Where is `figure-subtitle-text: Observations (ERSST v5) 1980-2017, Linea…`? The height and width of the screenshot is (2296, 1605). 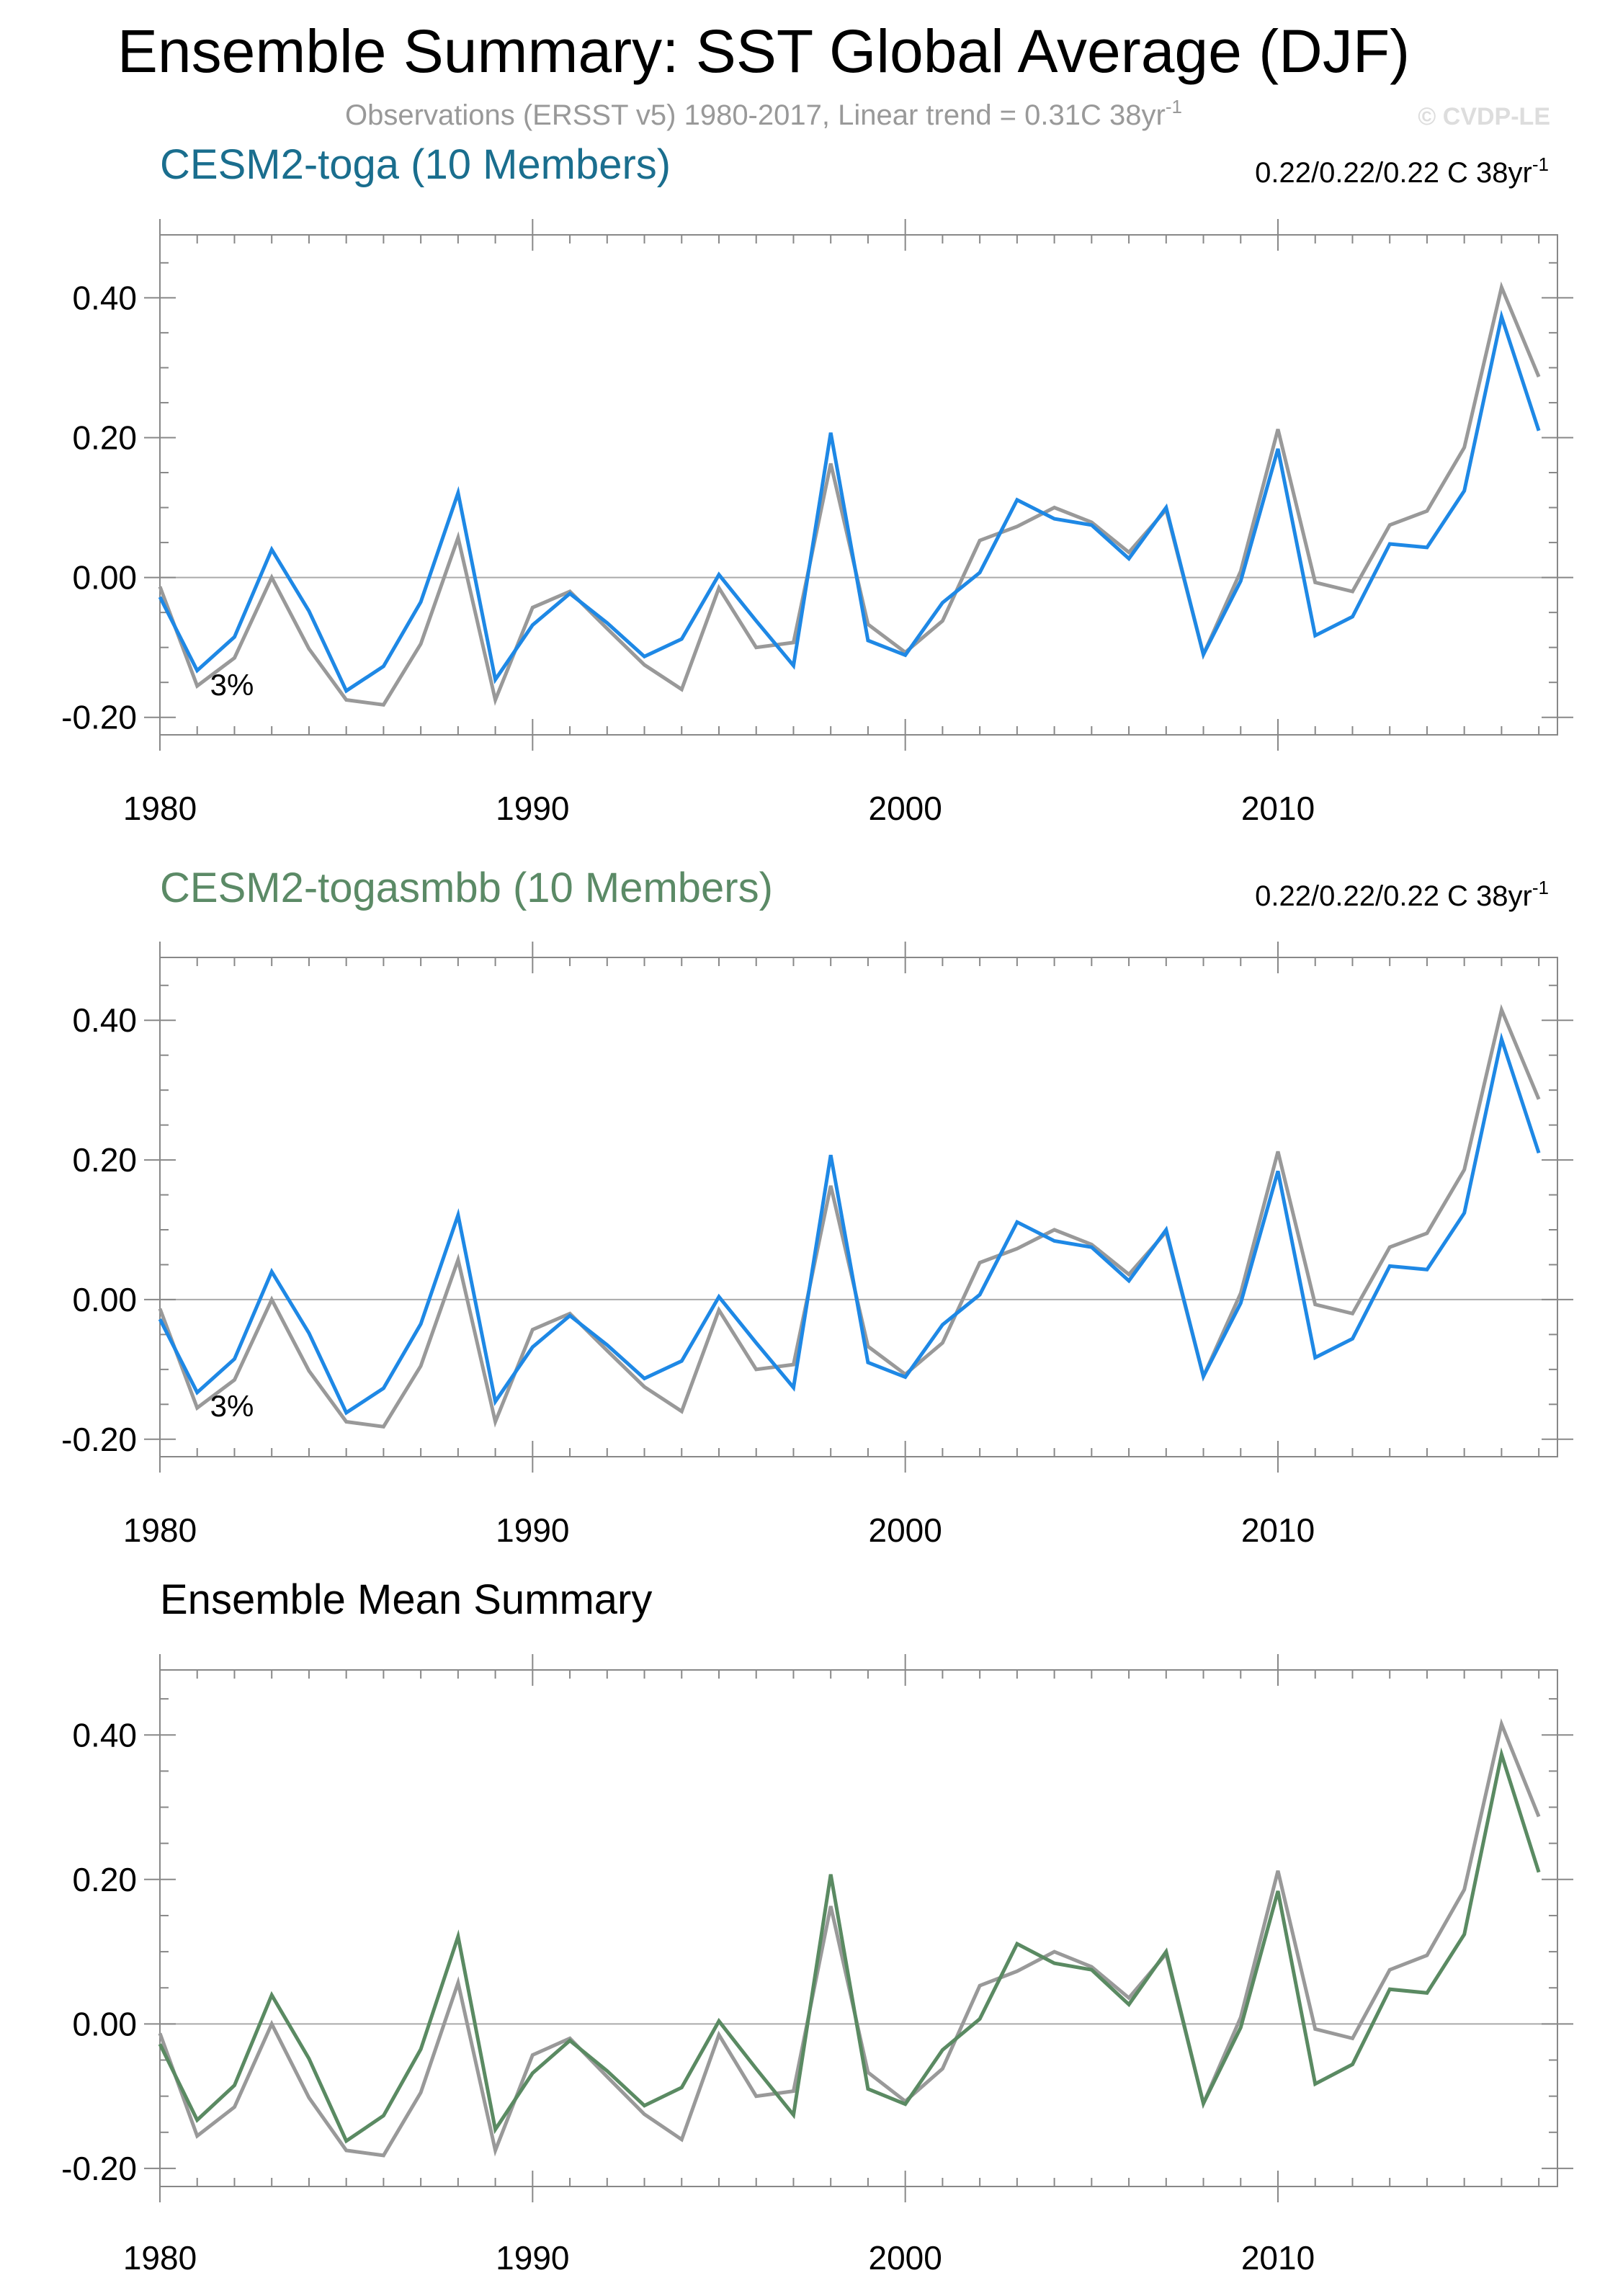 figure-subtitle-text: Observations (ERSST v5) 1980-2017, Linea… is located at coordinates (756, 115).